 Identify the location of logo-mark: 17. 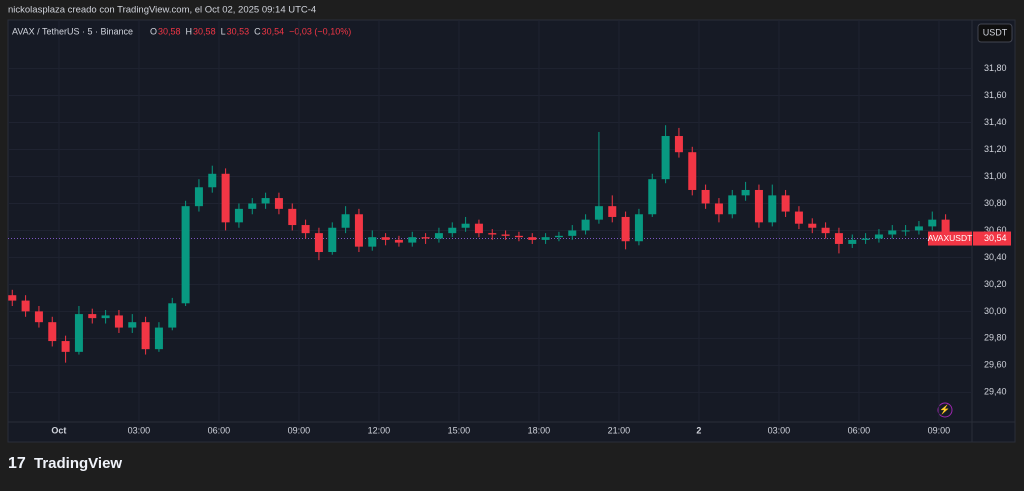
(17, 463).